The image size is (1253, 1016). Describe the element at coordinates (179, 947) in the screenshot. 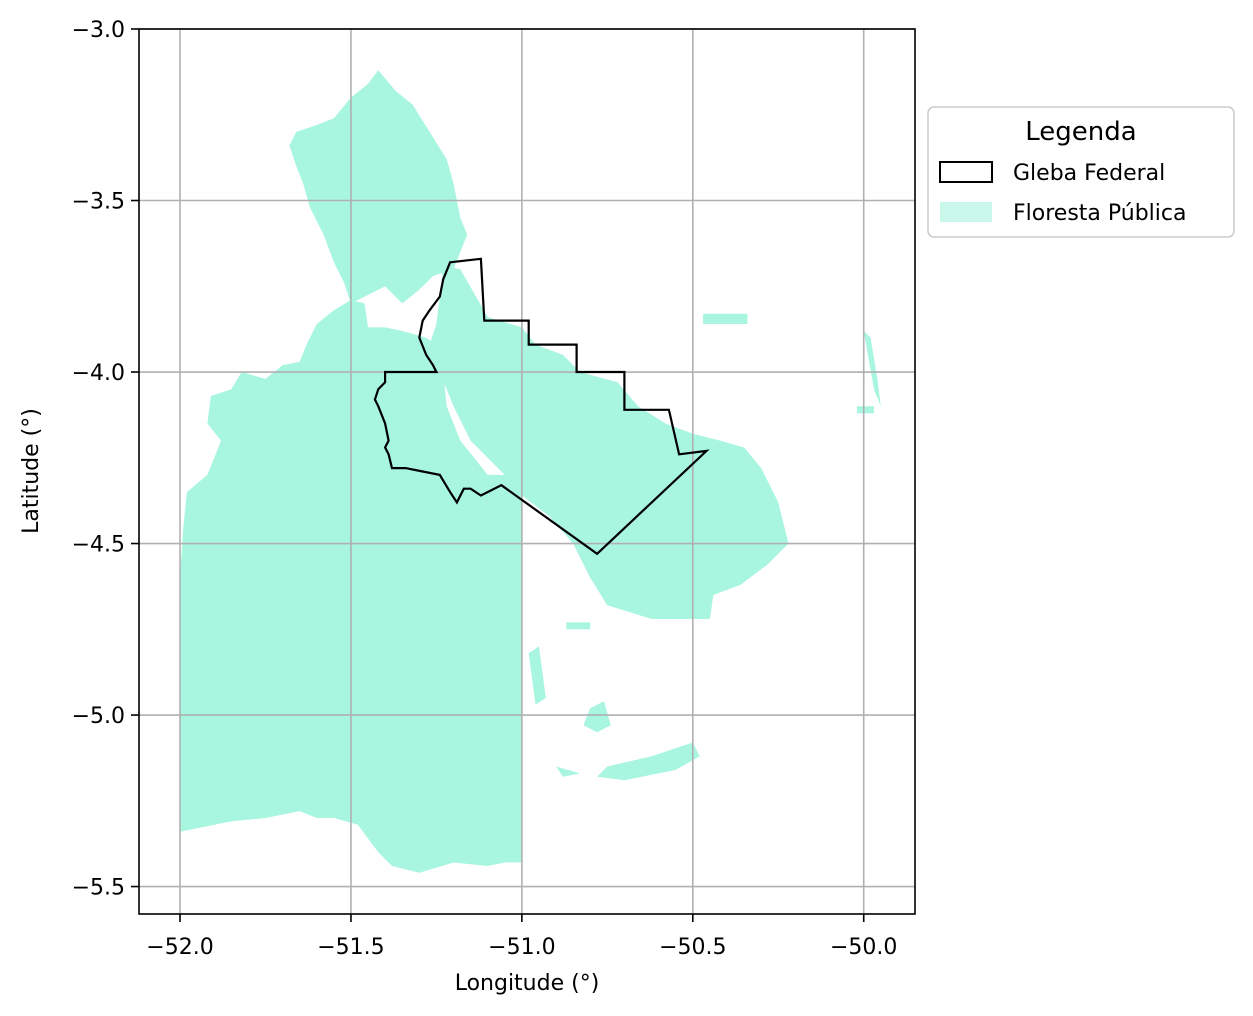

I see `x-tick-label: −52.0` at that location.